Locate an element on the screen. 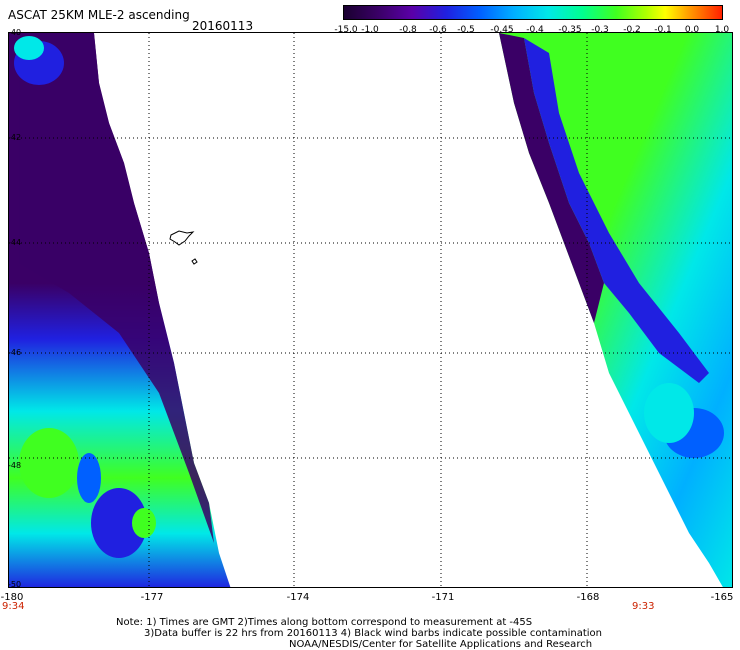 This screenshot has width=740, height=650. coastline-island is located at coordinates (182, 238).